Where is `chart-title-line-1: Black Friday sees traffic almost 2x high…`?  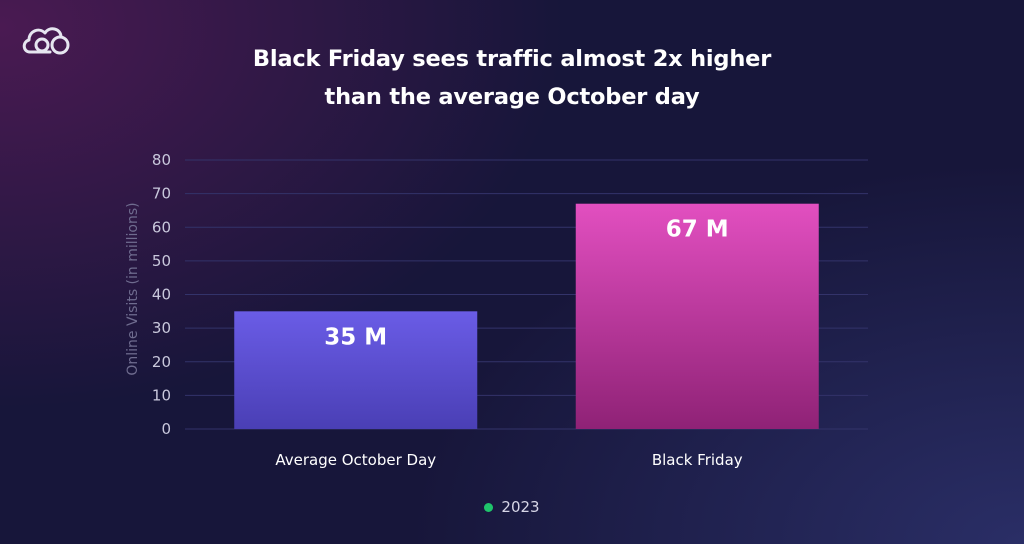 chart-title-line-1: Black Friday sees traffic almost 2x high… is located at coordinates (512, 59).